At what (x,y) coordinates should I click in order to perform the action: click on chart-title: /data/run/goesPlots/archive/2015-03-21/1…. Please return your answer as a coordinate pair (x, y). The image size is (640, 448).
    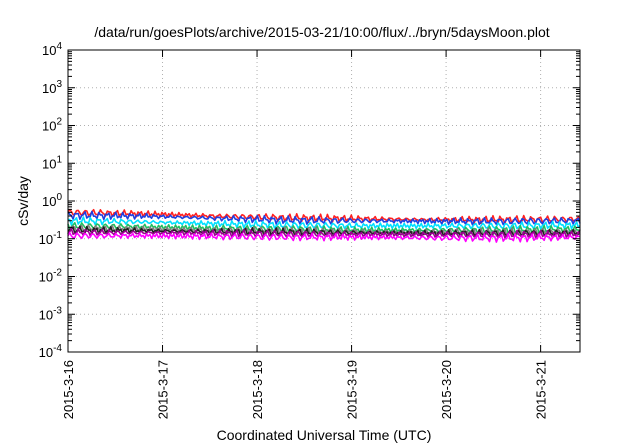
    Looking at the image, I should click on (321, 32).